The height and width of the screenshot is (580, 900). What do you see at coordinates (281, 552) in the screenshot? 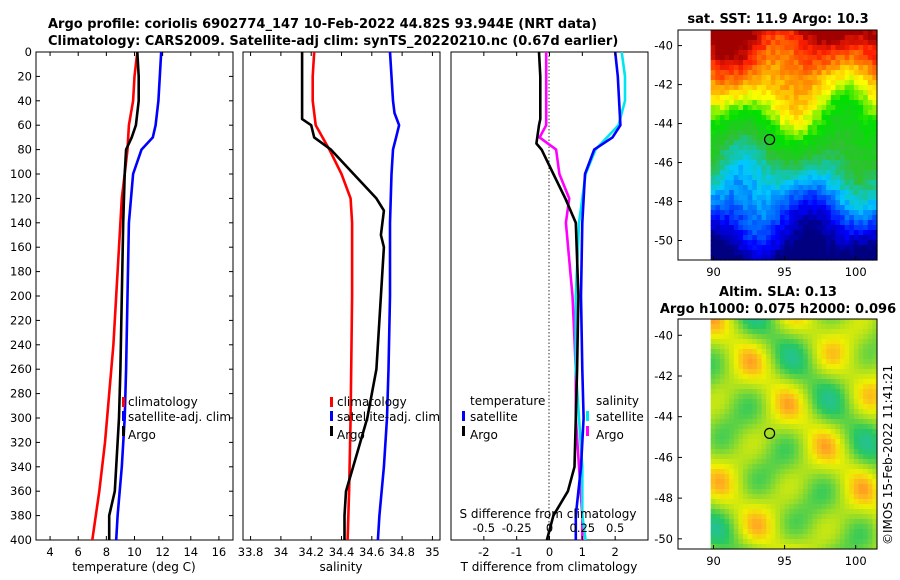
I see `x-tick-label: 34` at bounding box center [281, 552].